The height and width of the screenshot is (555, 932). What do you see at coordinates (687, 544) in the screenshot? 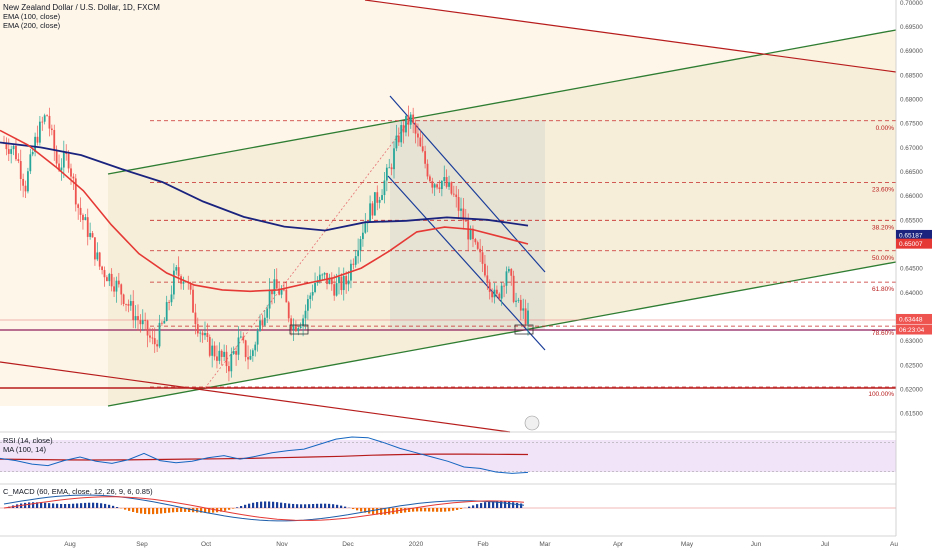
I see `time-tick-label: May` at bounding box center [687, 544].